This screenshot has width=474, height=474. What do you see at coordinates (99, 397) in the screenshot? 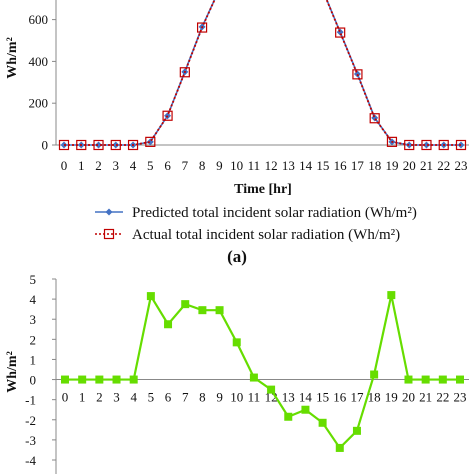
I see `chart-b-x-tick-label: 2` at bounding box center [99, 397].